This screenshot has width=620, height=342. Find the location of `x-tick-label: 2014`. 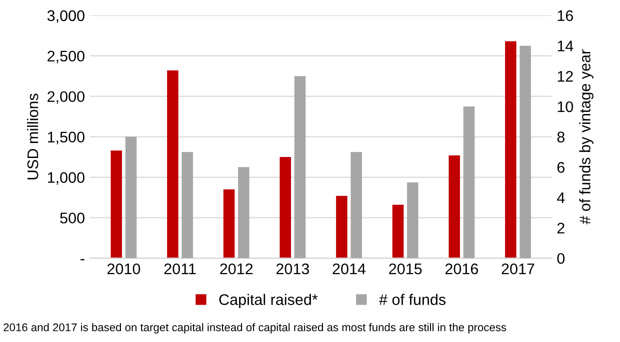

x-tick-label: 2014 is located at coordinates (349, 268).